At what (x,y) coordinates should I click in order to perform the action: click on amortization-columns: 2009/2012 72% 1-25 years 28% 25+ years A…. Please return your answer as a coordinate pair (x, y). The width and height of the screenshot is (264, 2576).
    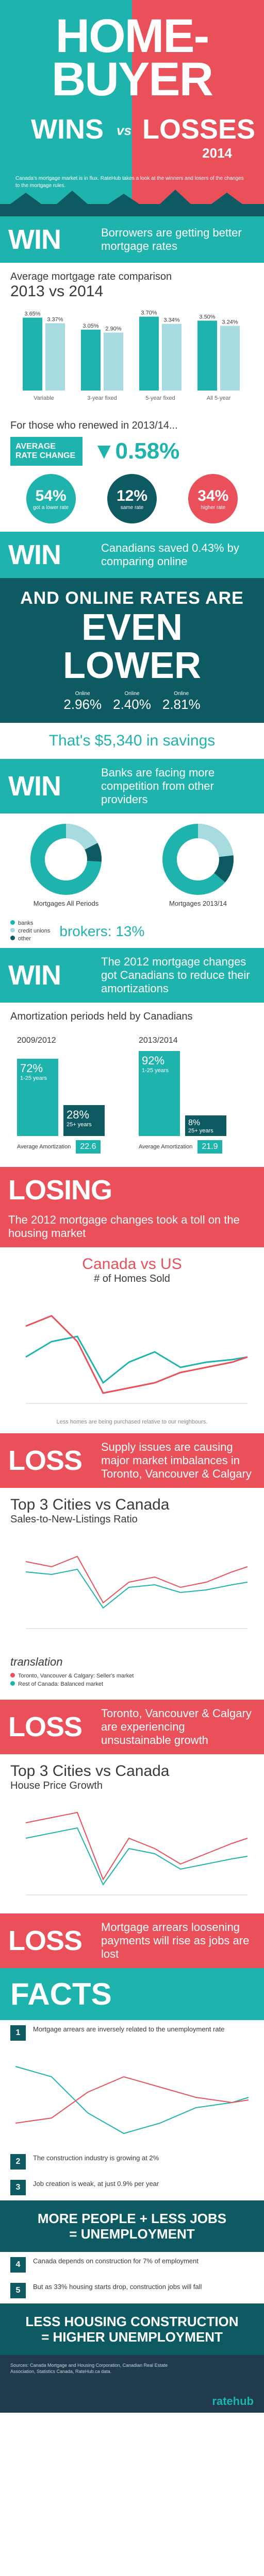
    Looking at the image, I should click on (132, 1095).